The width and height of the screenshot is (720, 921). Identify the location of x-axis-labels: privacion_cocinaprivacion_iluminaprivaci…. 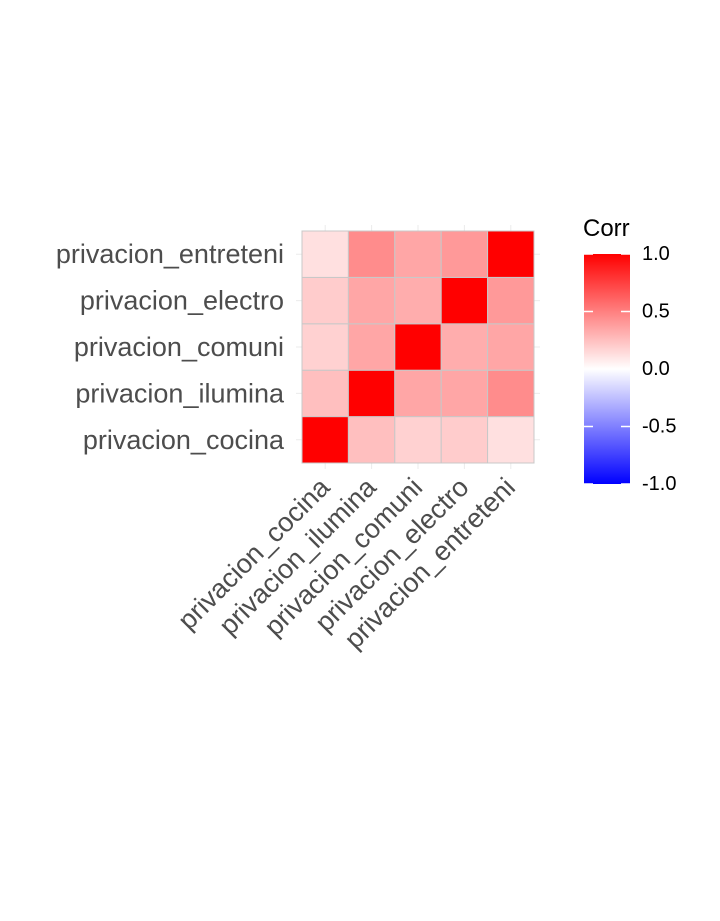
(346, 562).